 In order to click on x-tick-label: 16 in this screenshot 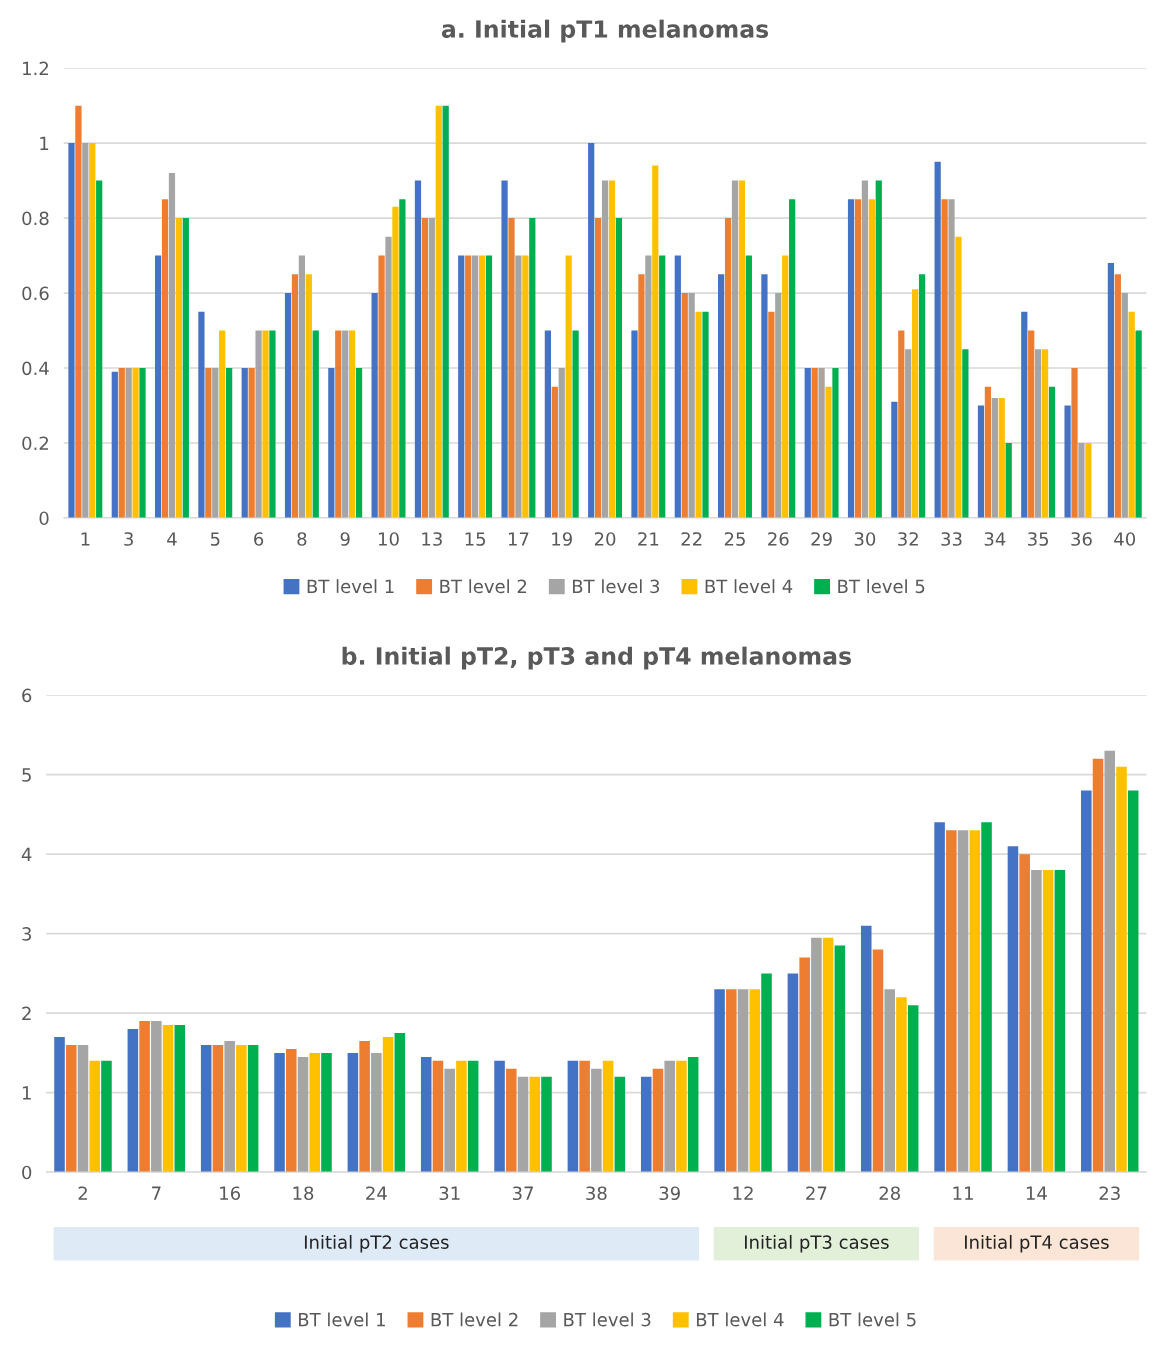, I will do `click(230, 1193)`.